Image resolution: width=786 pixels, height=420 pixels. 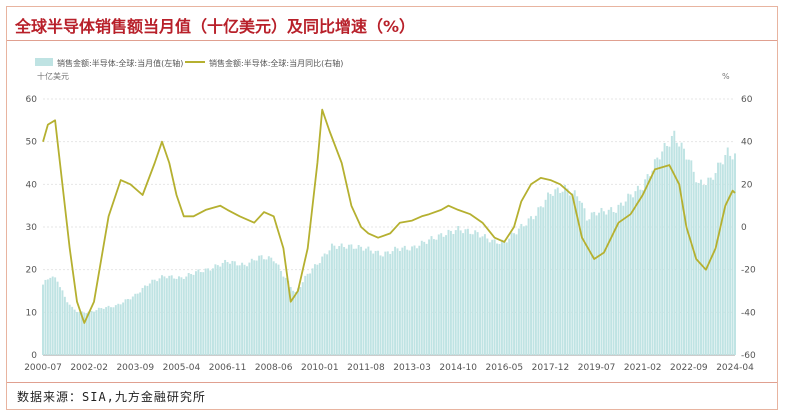 What do you see at coordinates (34, 356) in the screenshot?
I see `left-axis-tick-label: 0` at bounding box center [34, 356].